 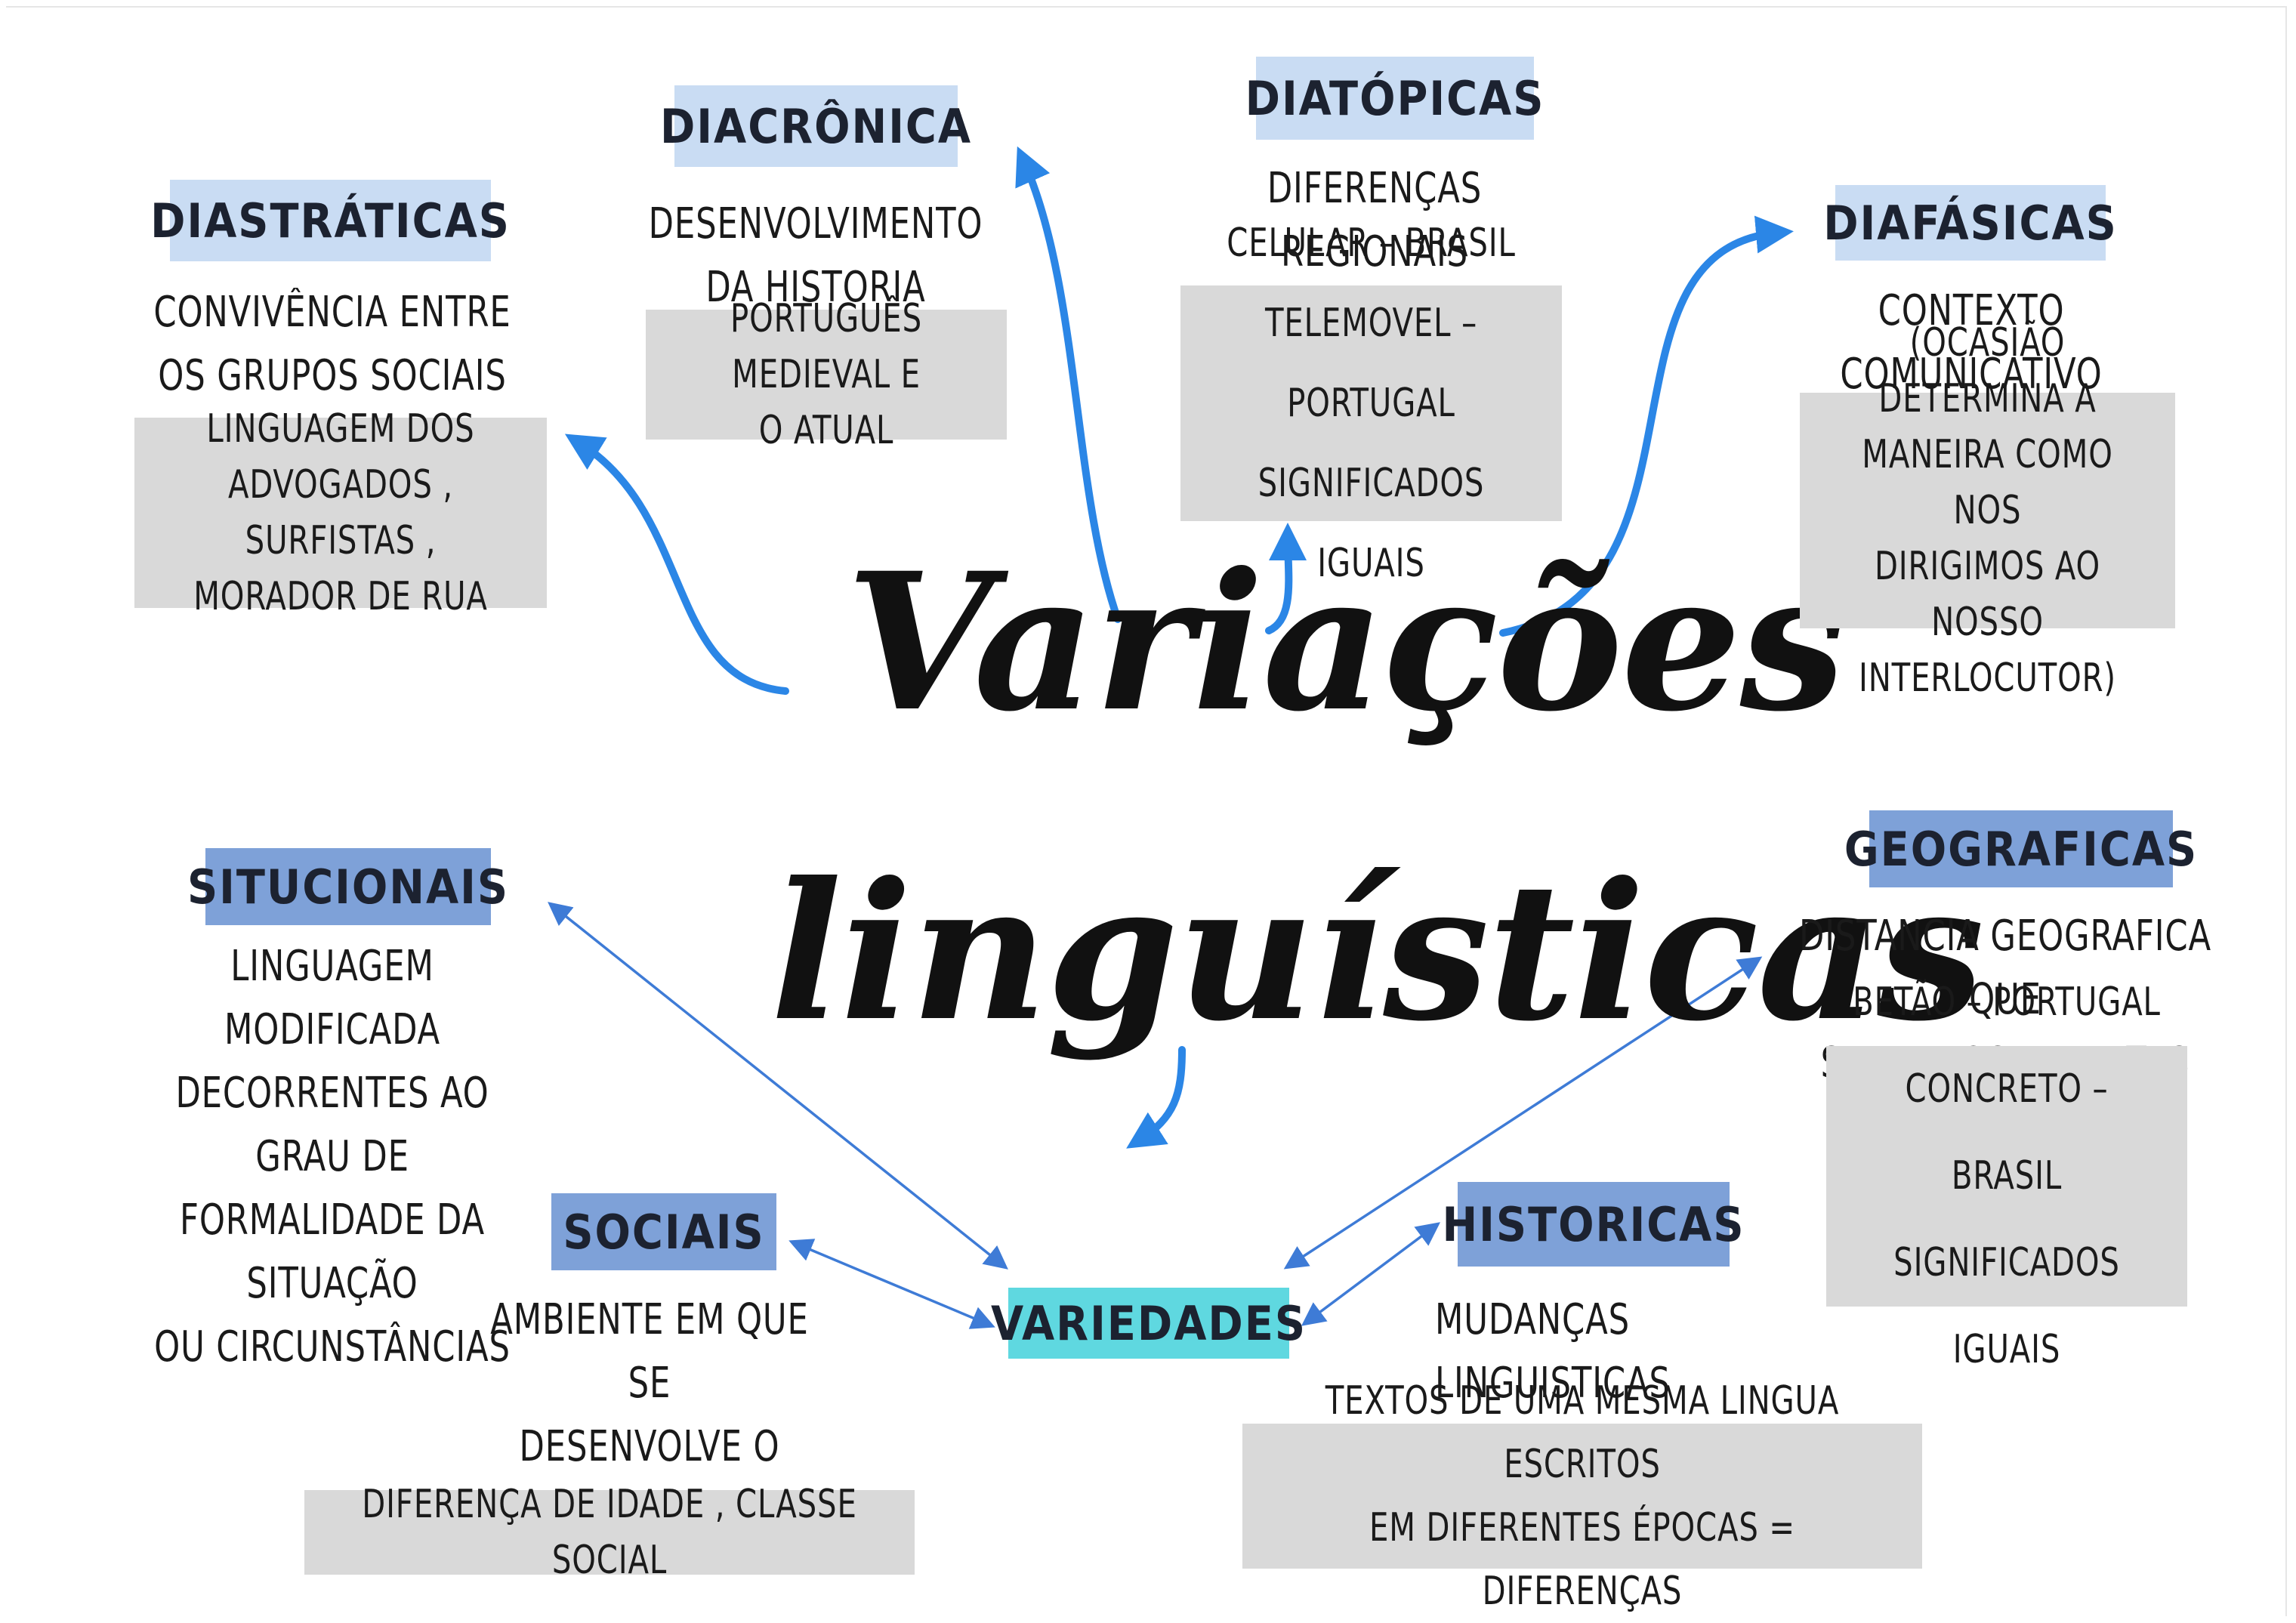 I want to click on header-diatopicas: DIATÓPICAS, so click(x=1394, y=98).